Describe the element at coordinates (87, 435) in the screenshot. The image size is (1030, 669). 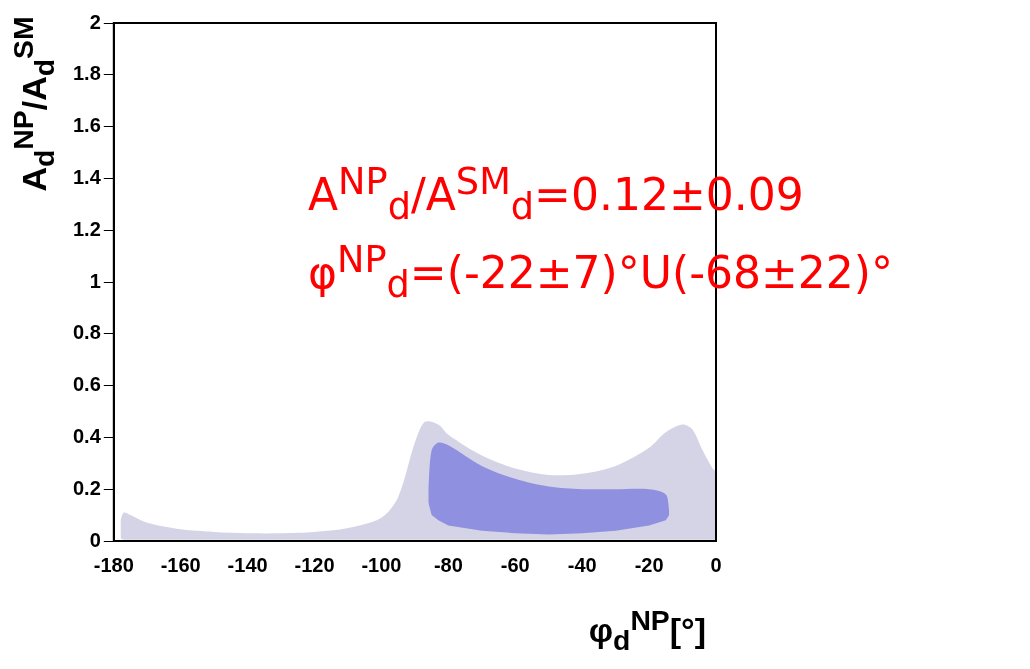
I see `y-tick-label: 0.4` at that location.